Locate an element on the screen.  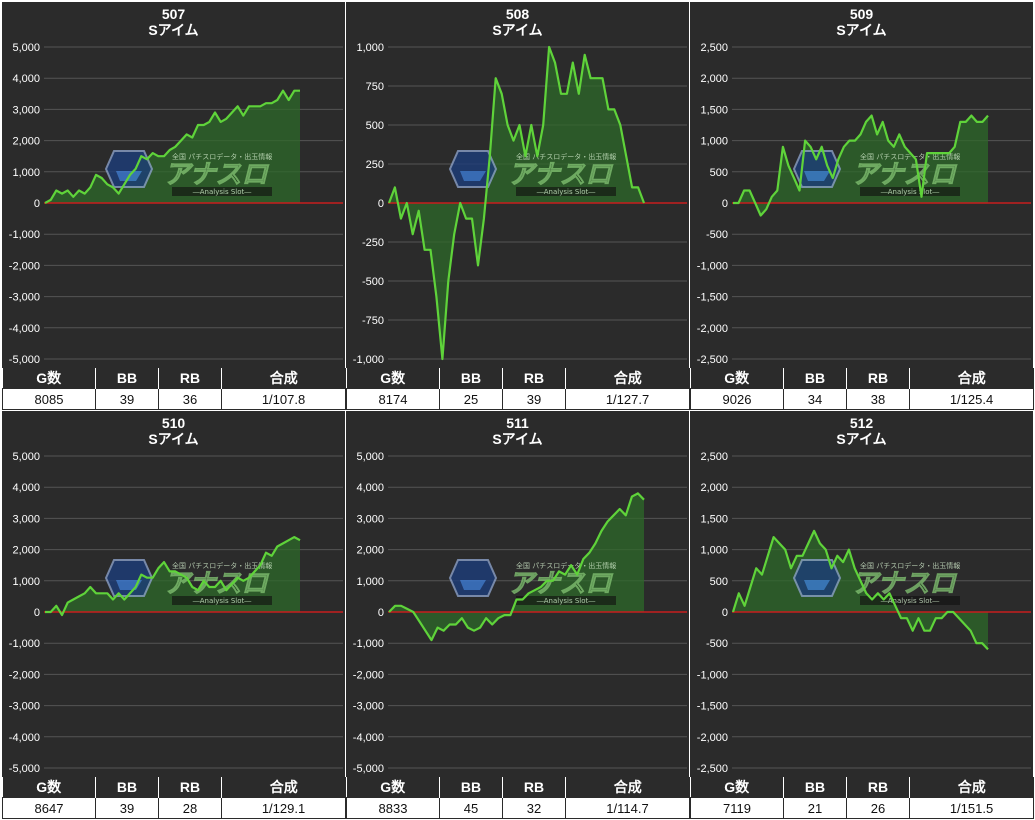
y-tick-label: 750 is located at coordinates (375, 87).